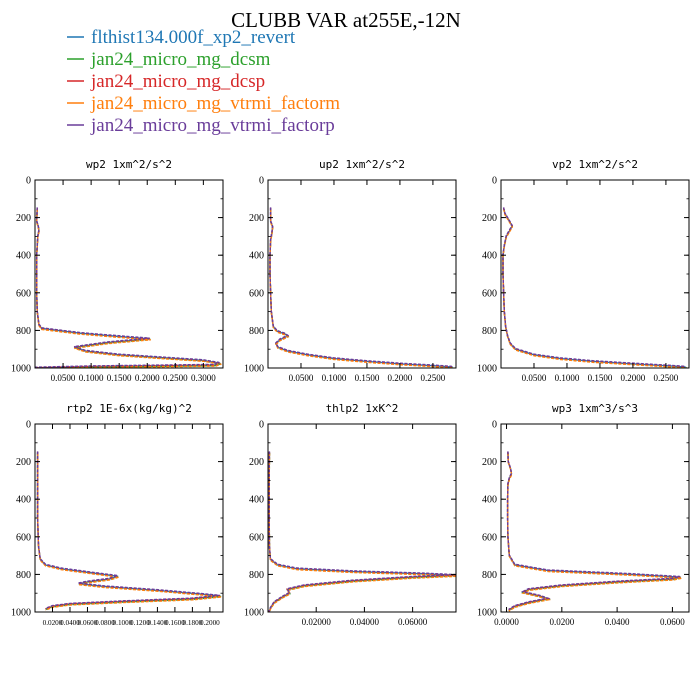 This screenshot has height=700, width=700. I want to click on x-tick-label: 0.04000, so click(365, 622).